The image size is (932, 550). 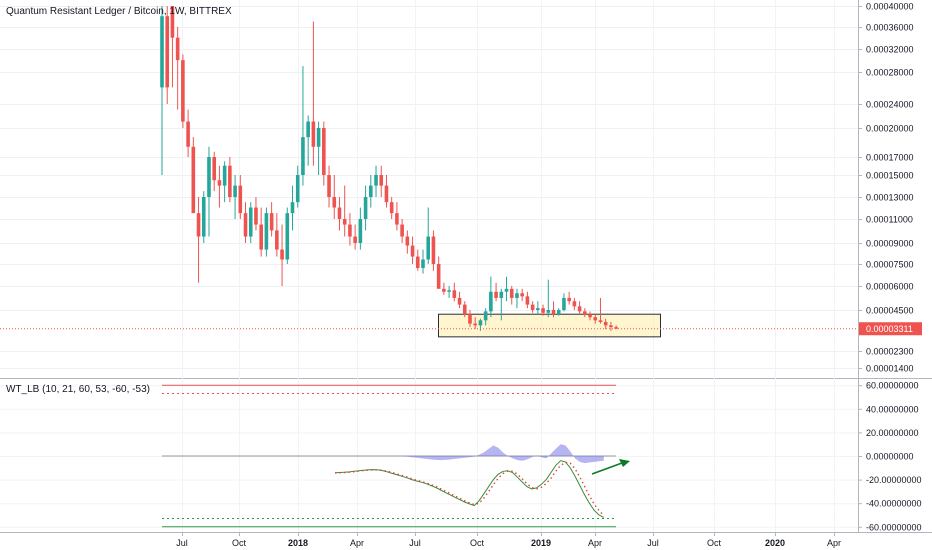 I want to click on oscillator-histogram-area, so click(x=469, y=454).